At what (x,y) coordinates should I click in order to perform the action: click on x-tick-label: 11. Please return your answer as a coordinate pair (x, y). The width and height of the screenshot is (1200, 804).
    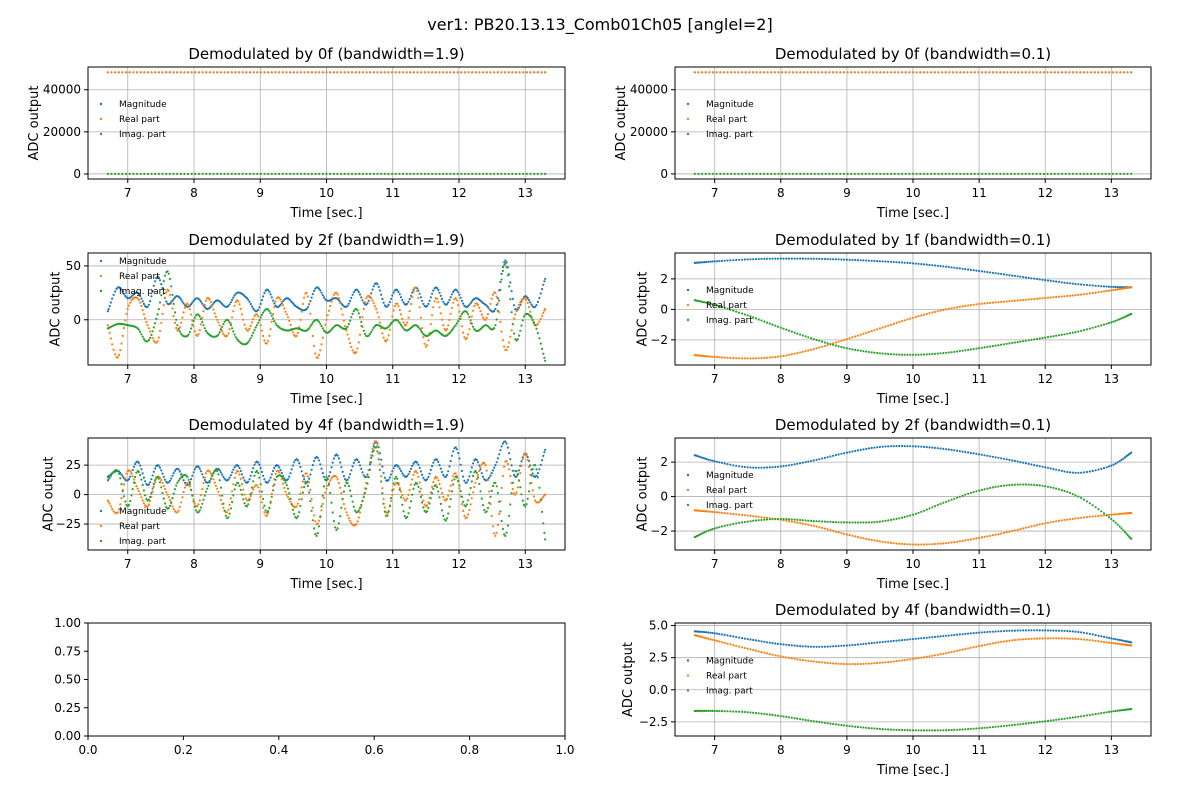
    Looking at the image, I should click on (392, 379).